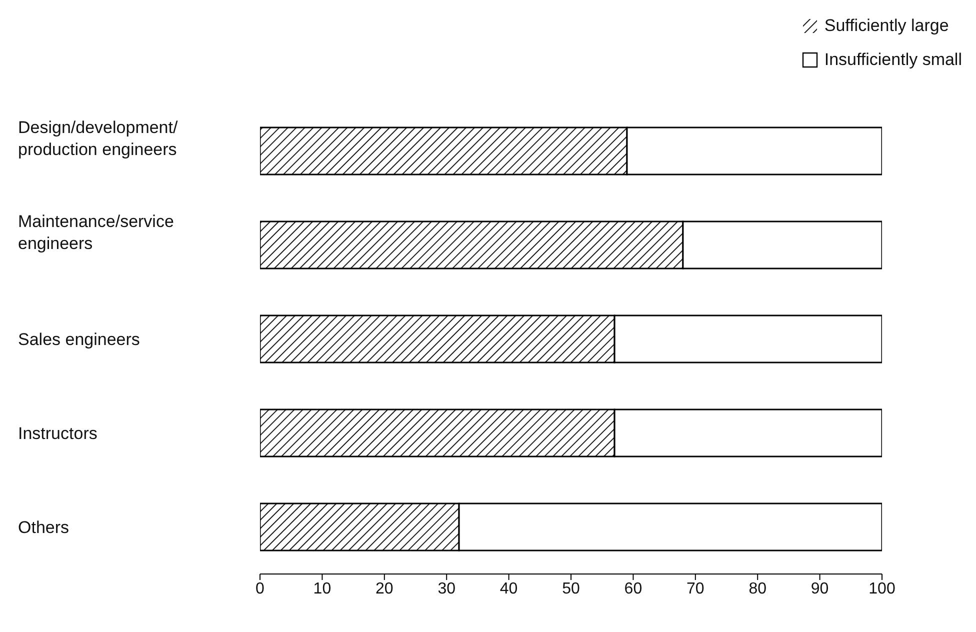  What do you see at coordinates (58, 433) in the screenshot?
I see `y-tick-label: Instructors` at bounding box center [58, 433].